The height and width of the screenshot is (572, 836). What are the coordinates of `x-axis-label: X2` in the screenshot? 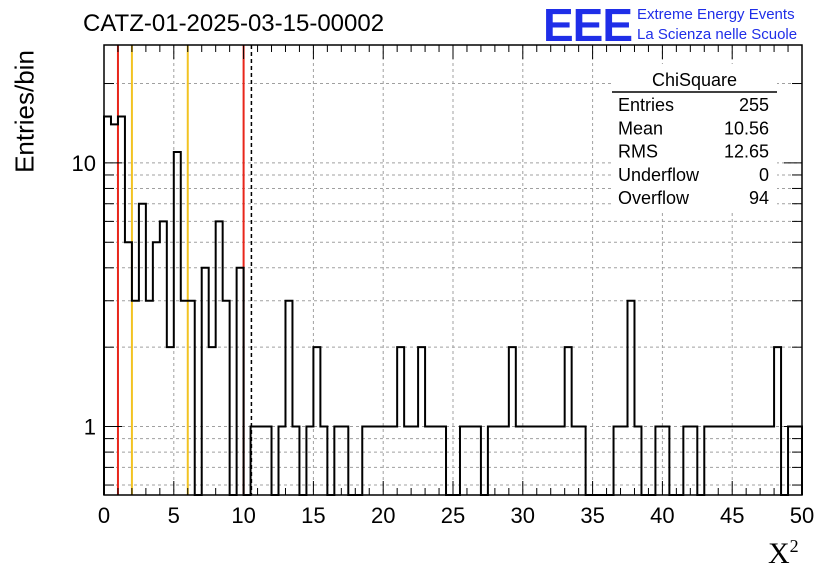 It's located at (783, 553).